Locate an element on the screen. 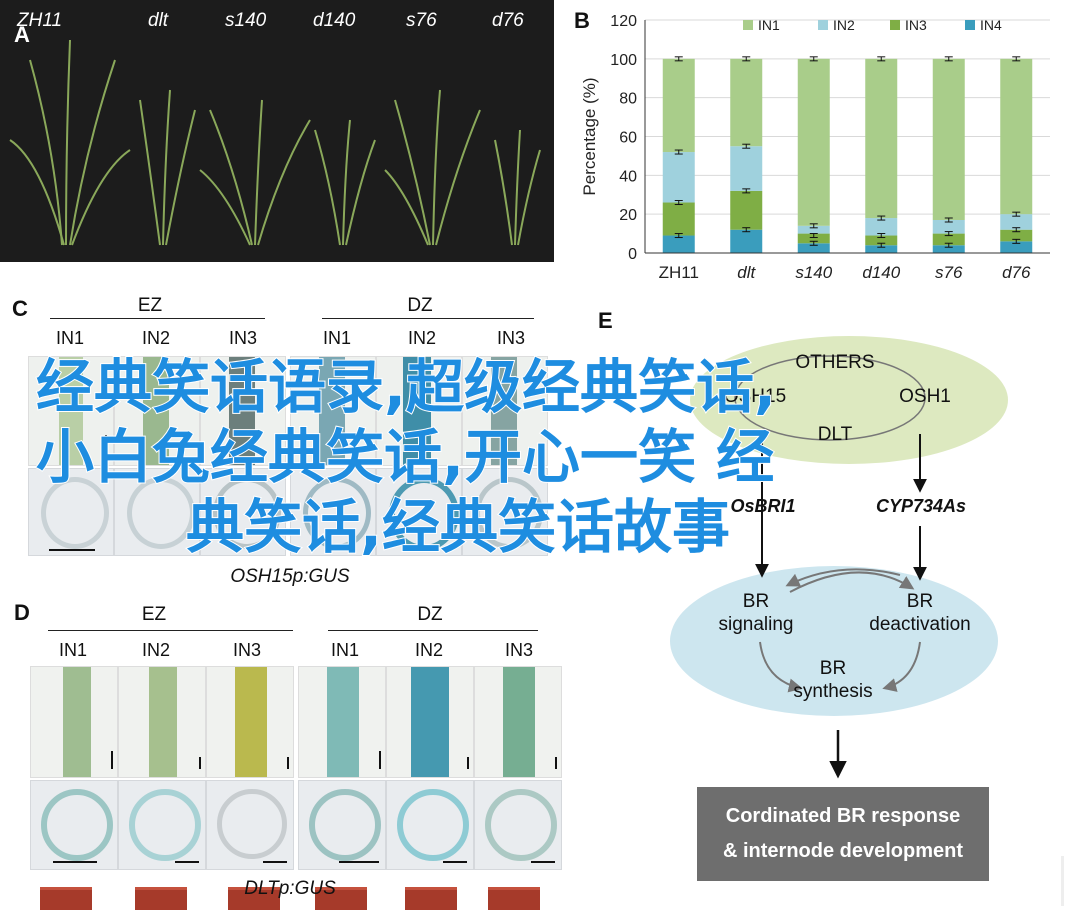 The image size is (1072, 910). deactivation-label: deactivation is located at coordinates (920, 624).